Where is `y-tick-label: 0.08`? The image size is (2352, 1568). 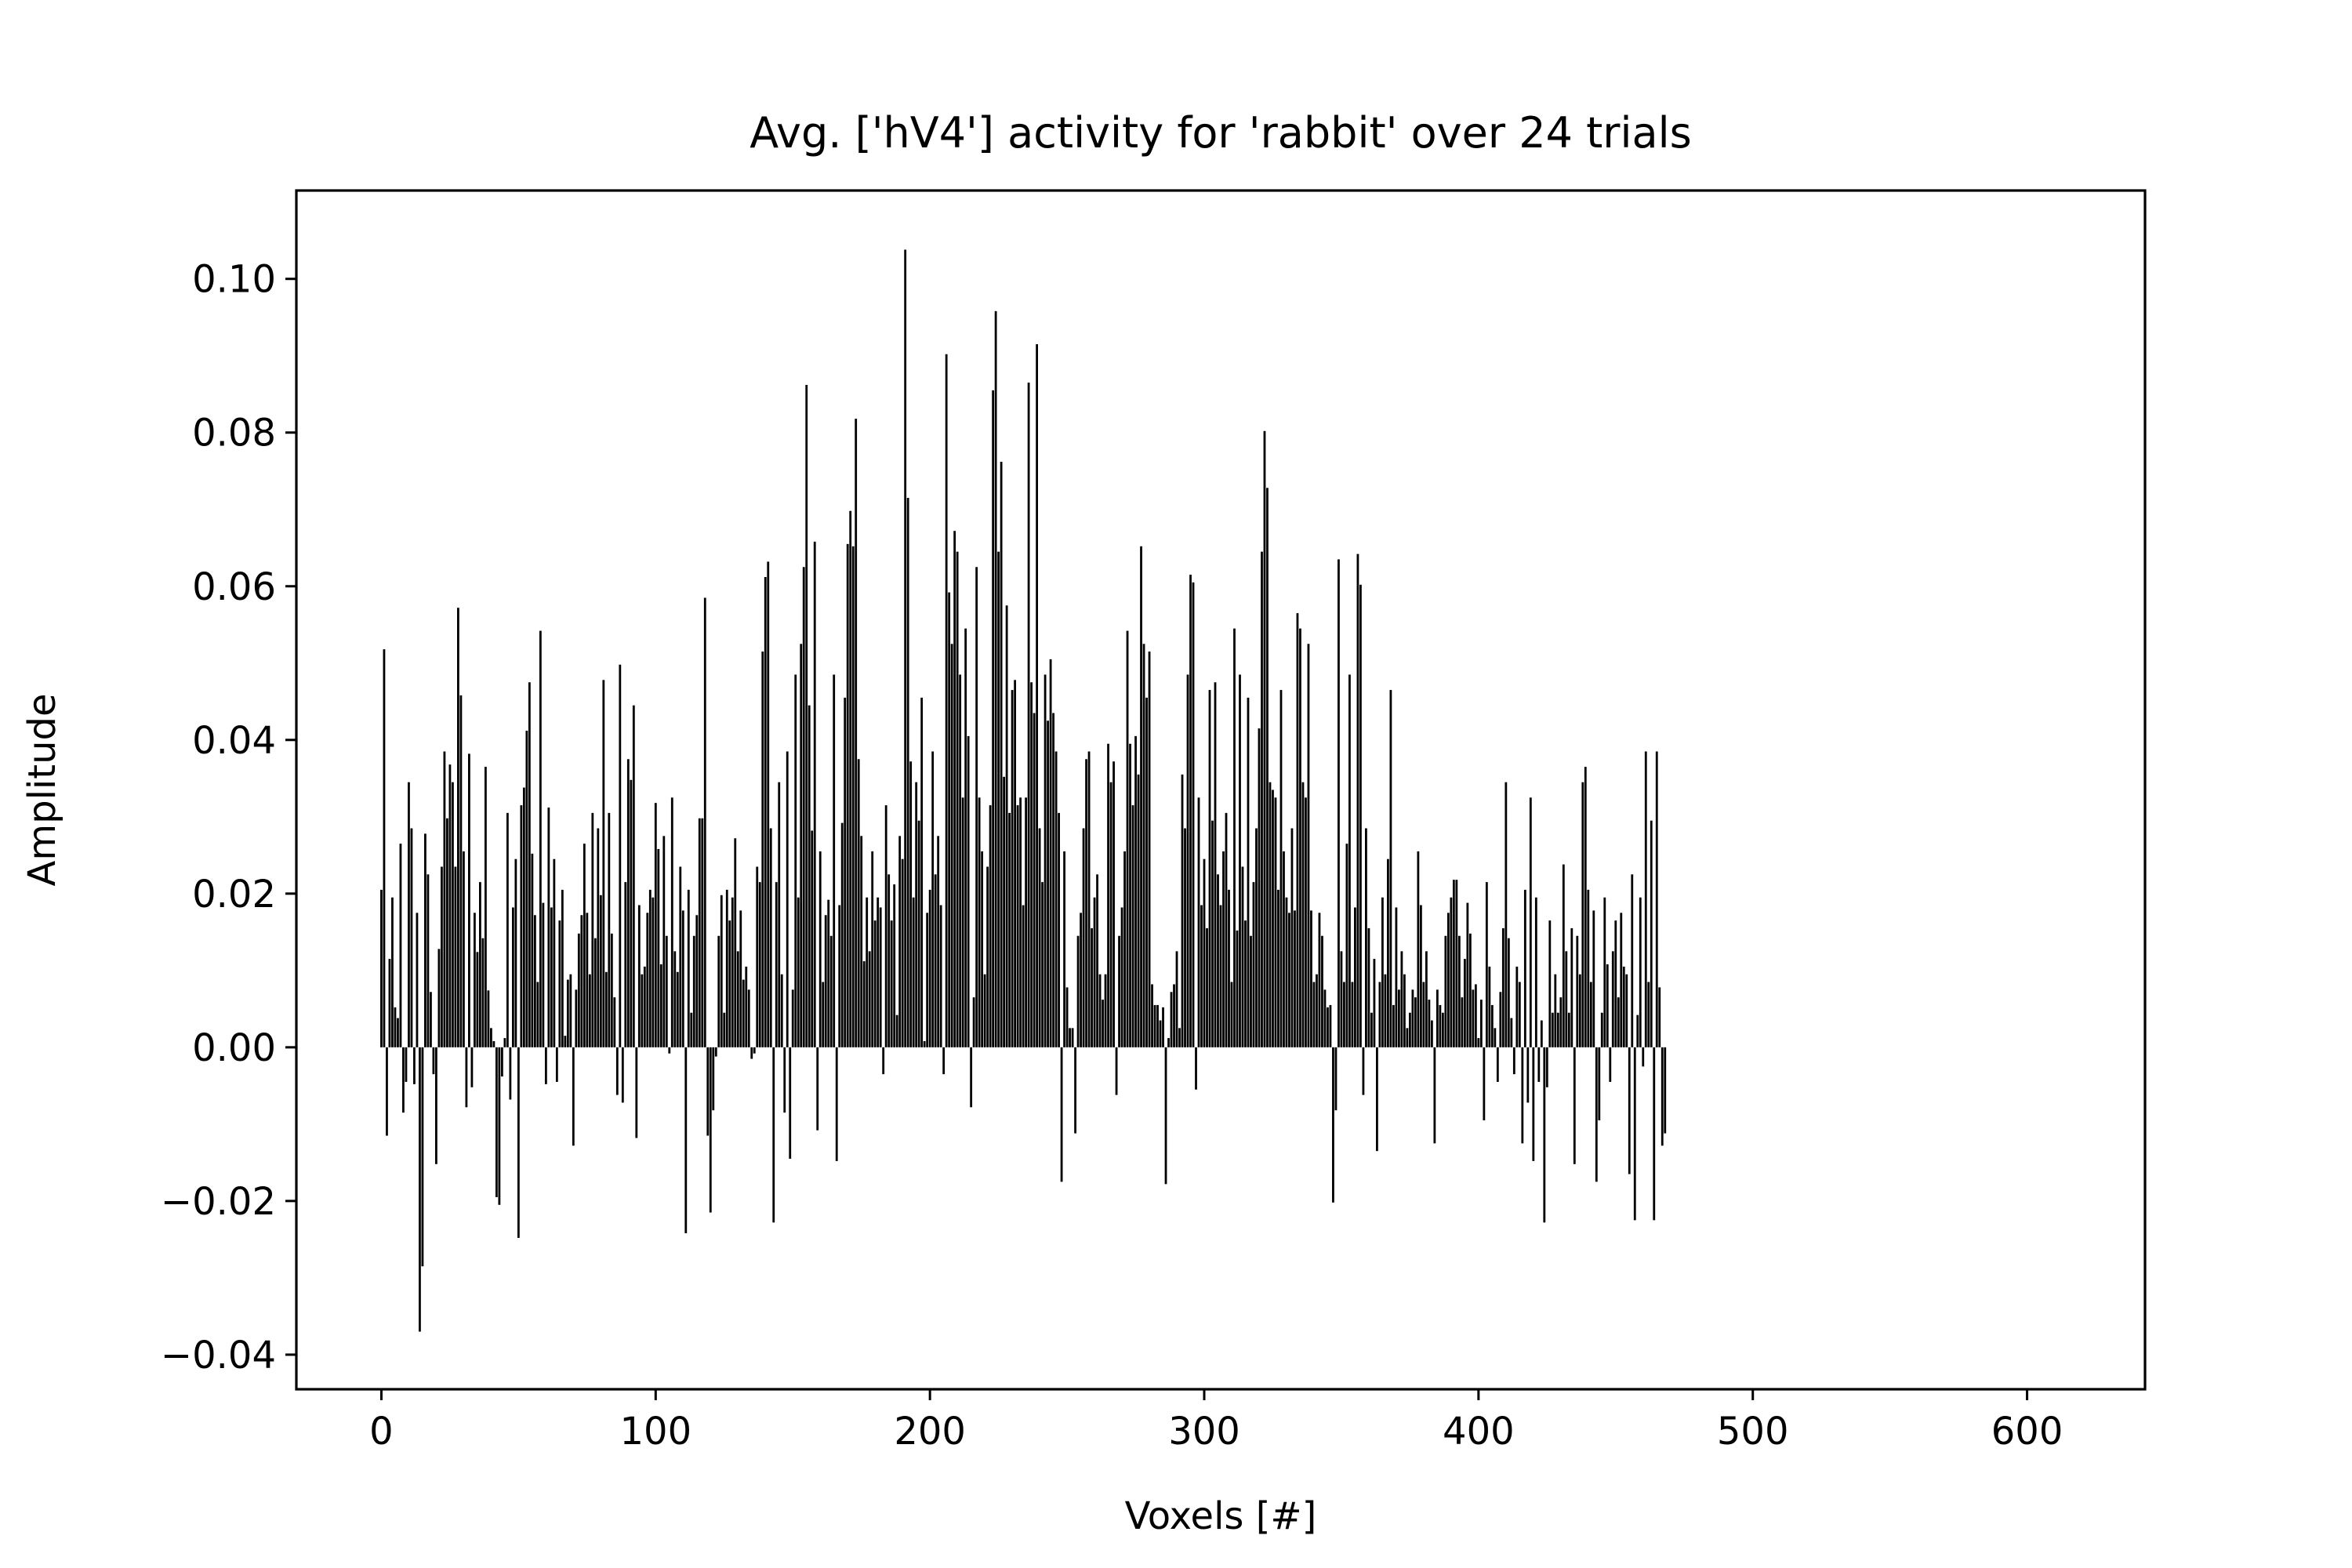 y-tick-label: 0.08 is located at coordinates (234, 434).